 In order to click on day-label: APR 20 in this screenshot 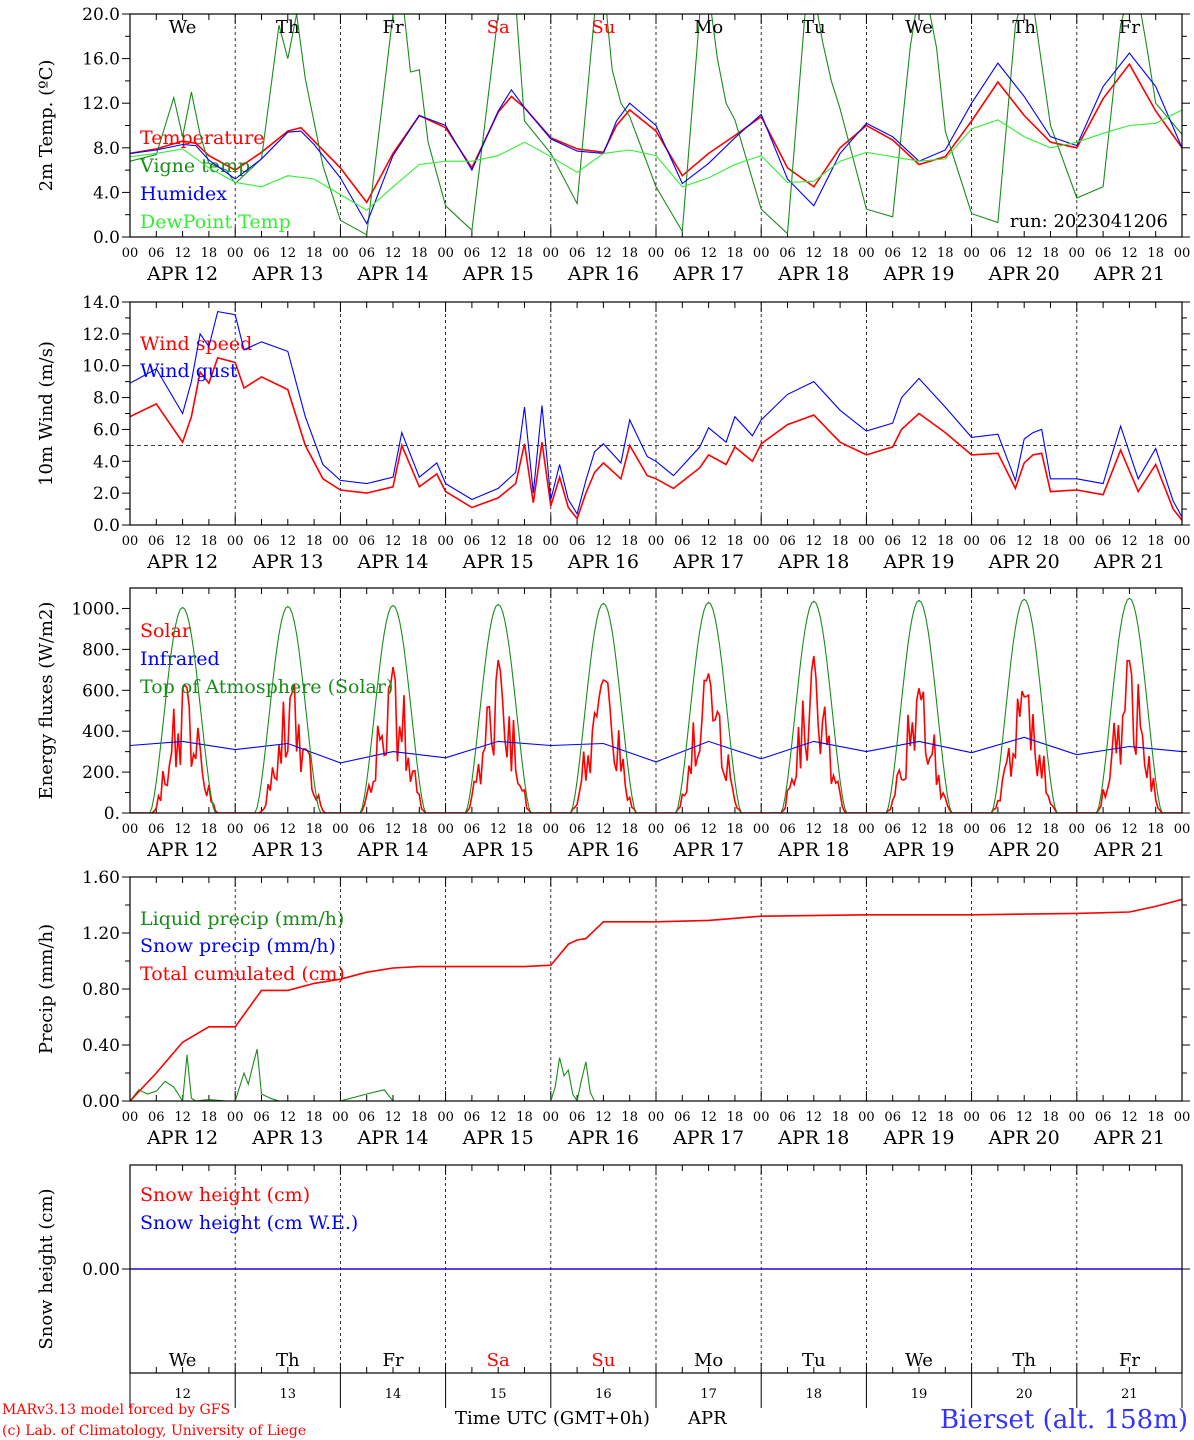, I will do `click(1024, 1138)`.